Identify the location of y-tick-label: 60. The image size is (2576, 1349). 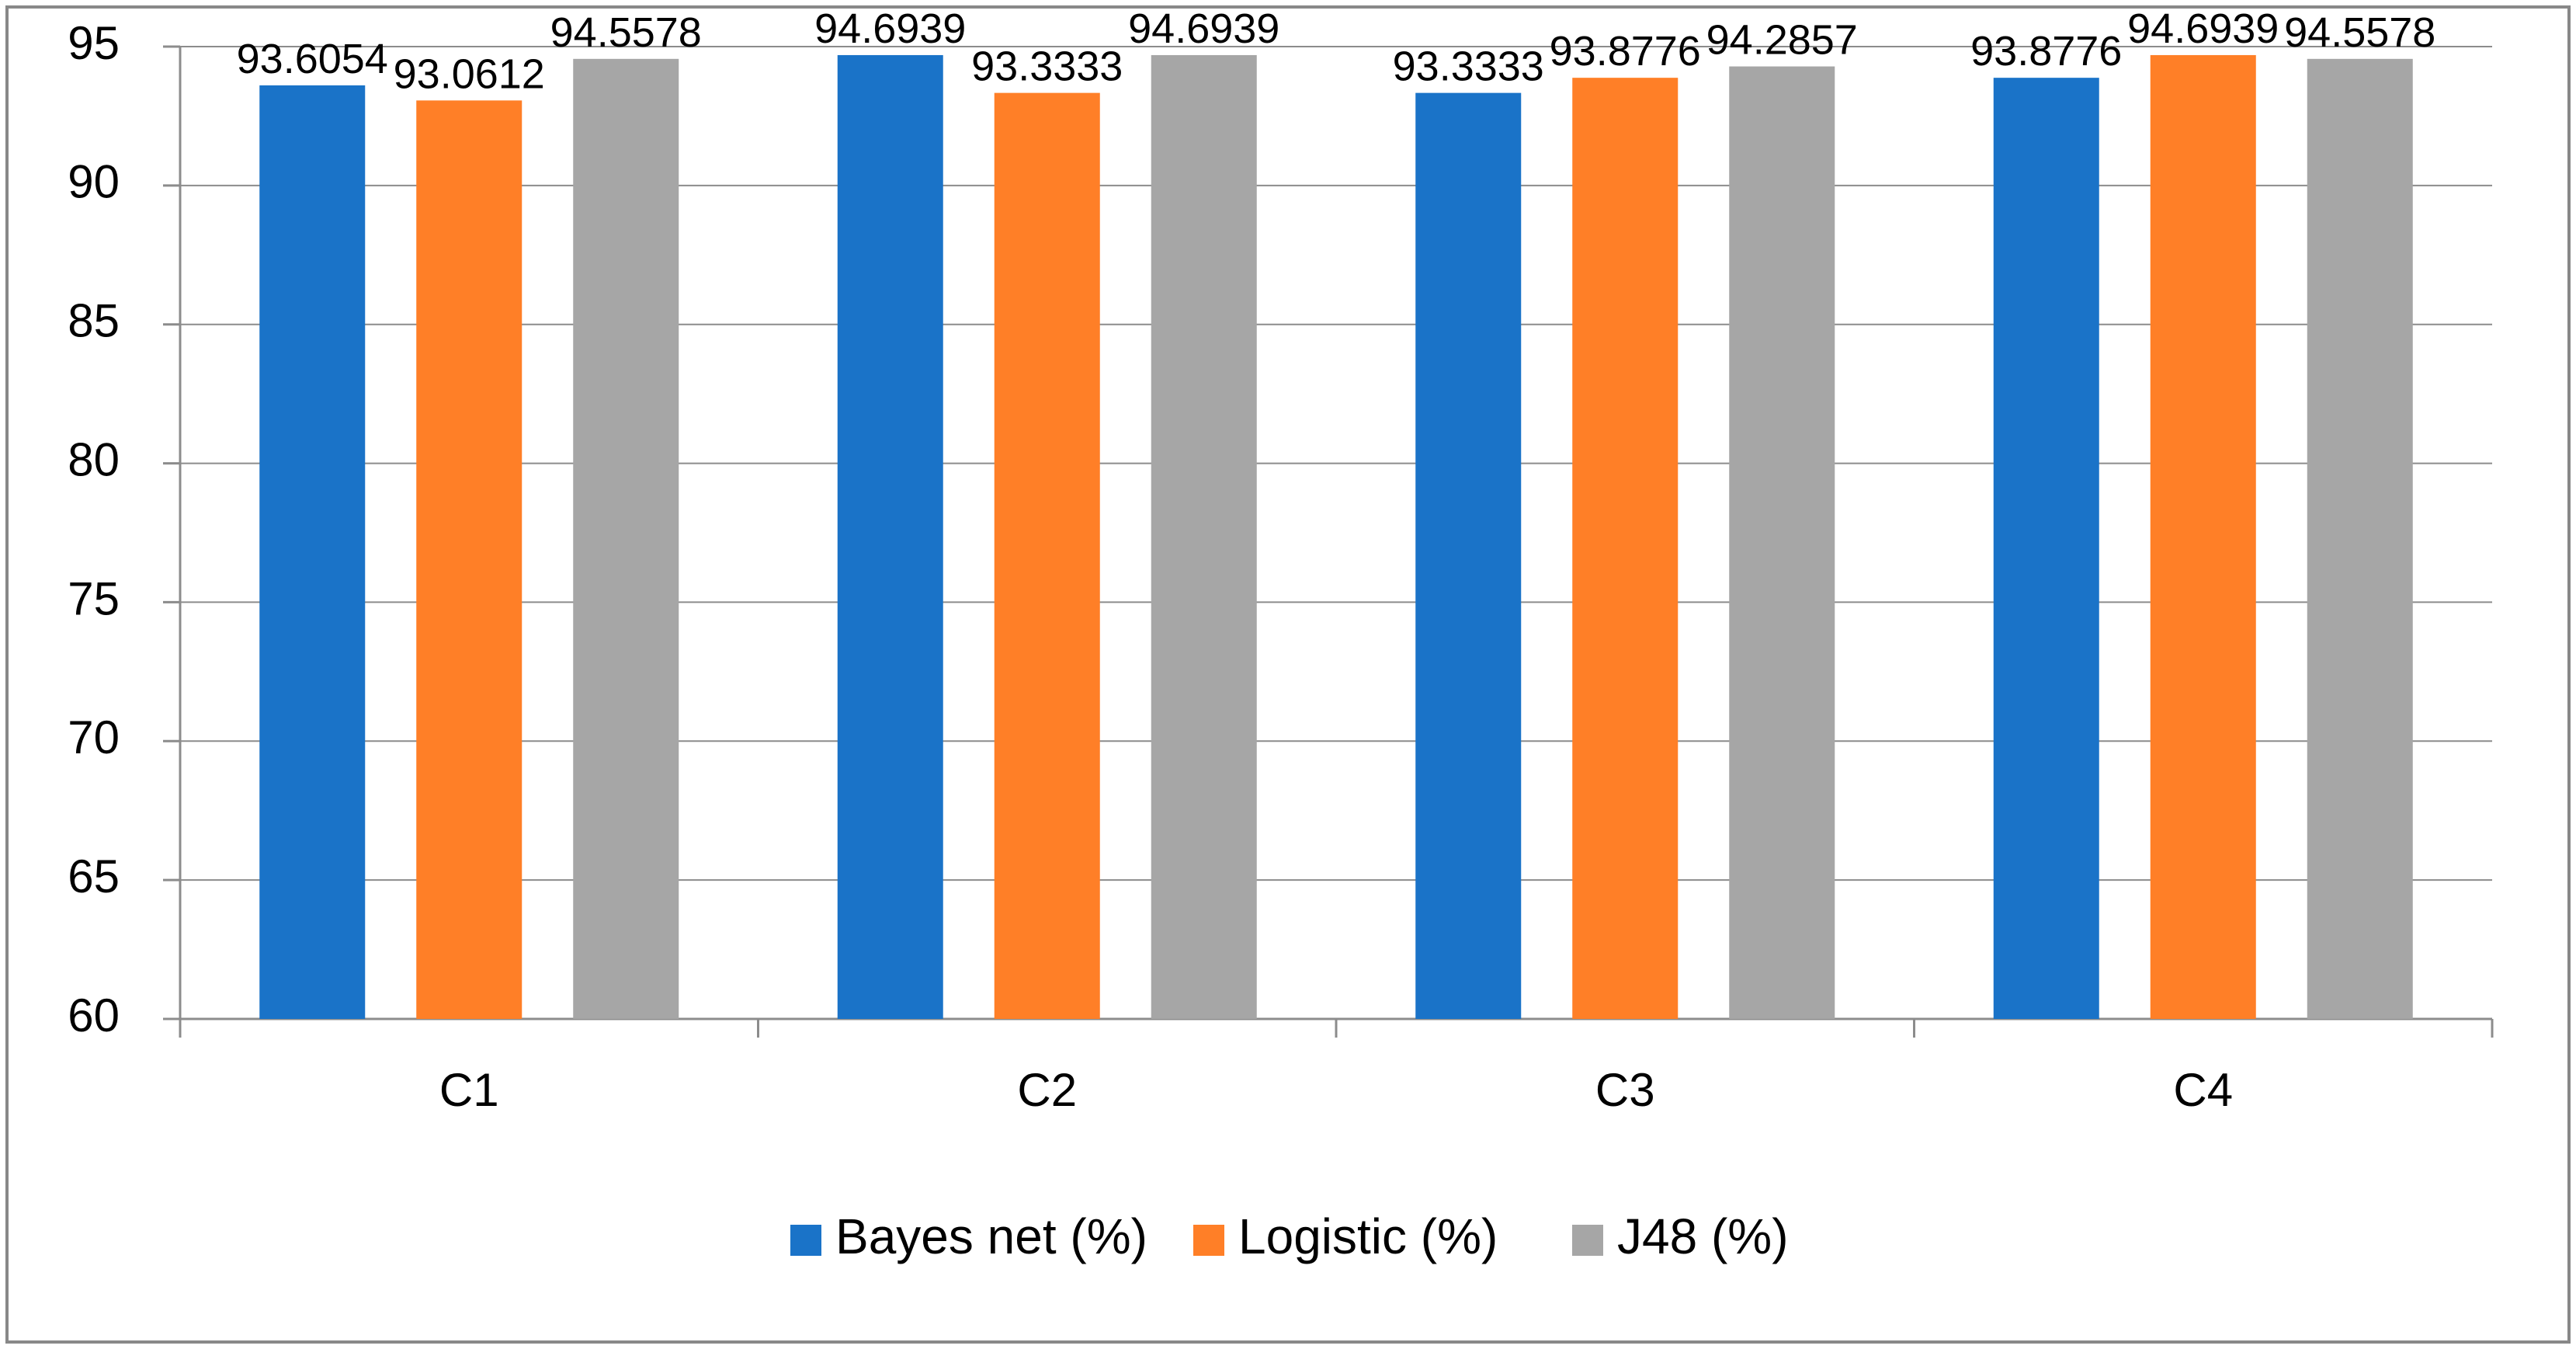
(94, 1015).